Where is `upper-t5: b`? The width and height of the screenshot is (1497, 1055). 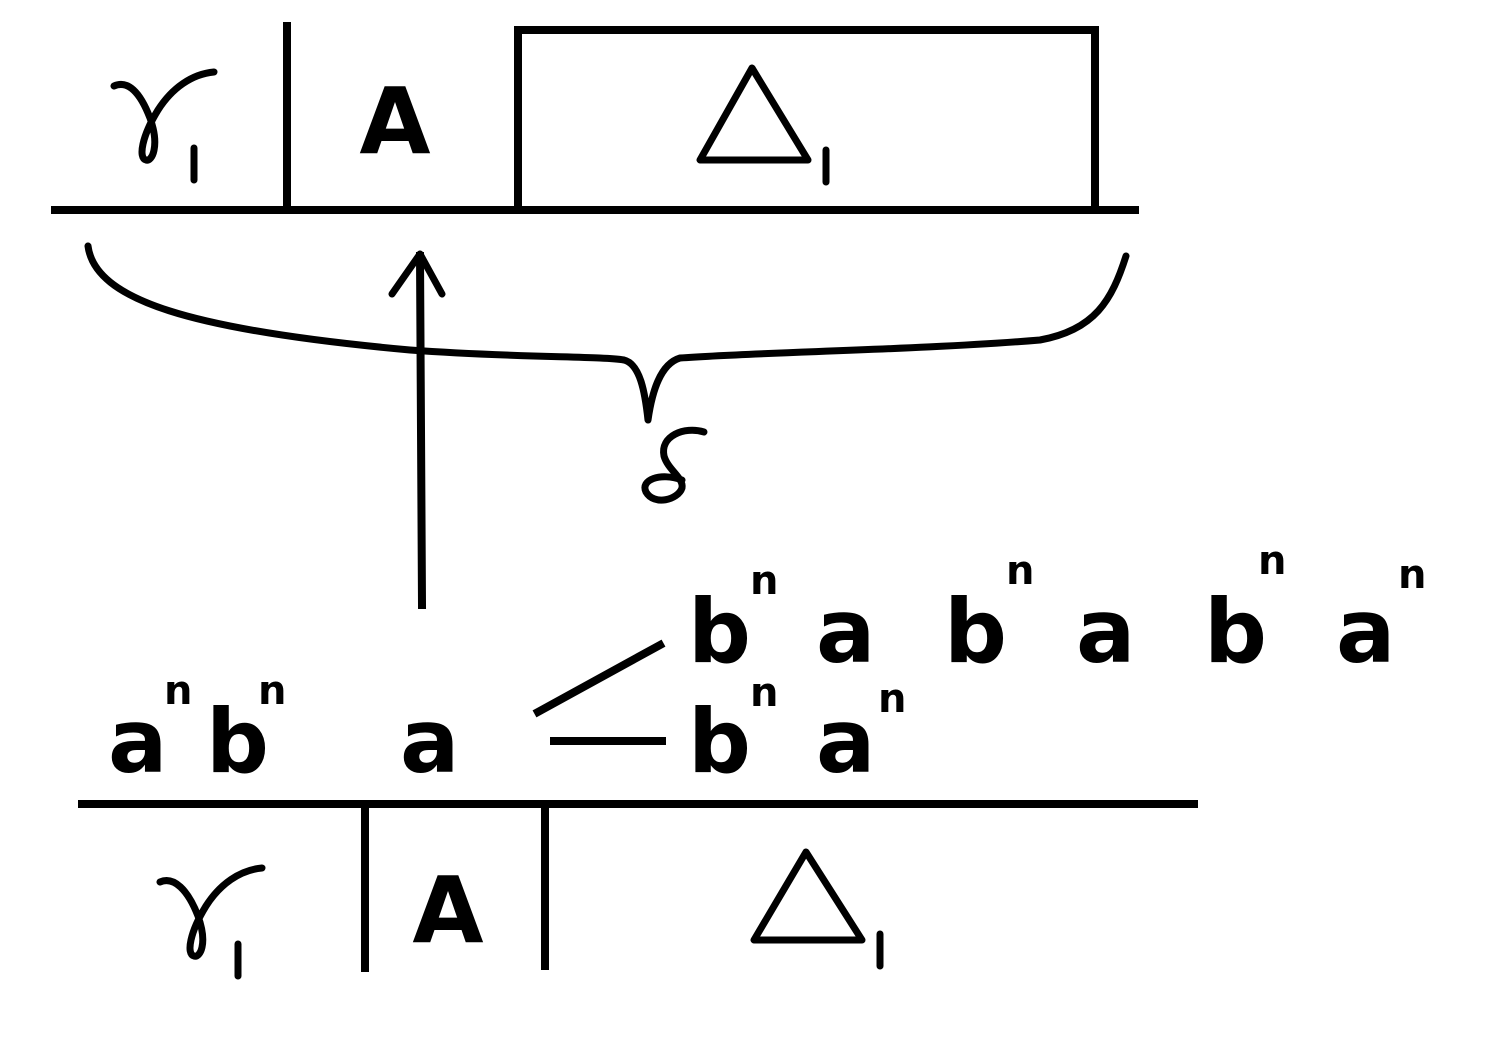 upper-t5: b is located at coordinates (1235, 631).